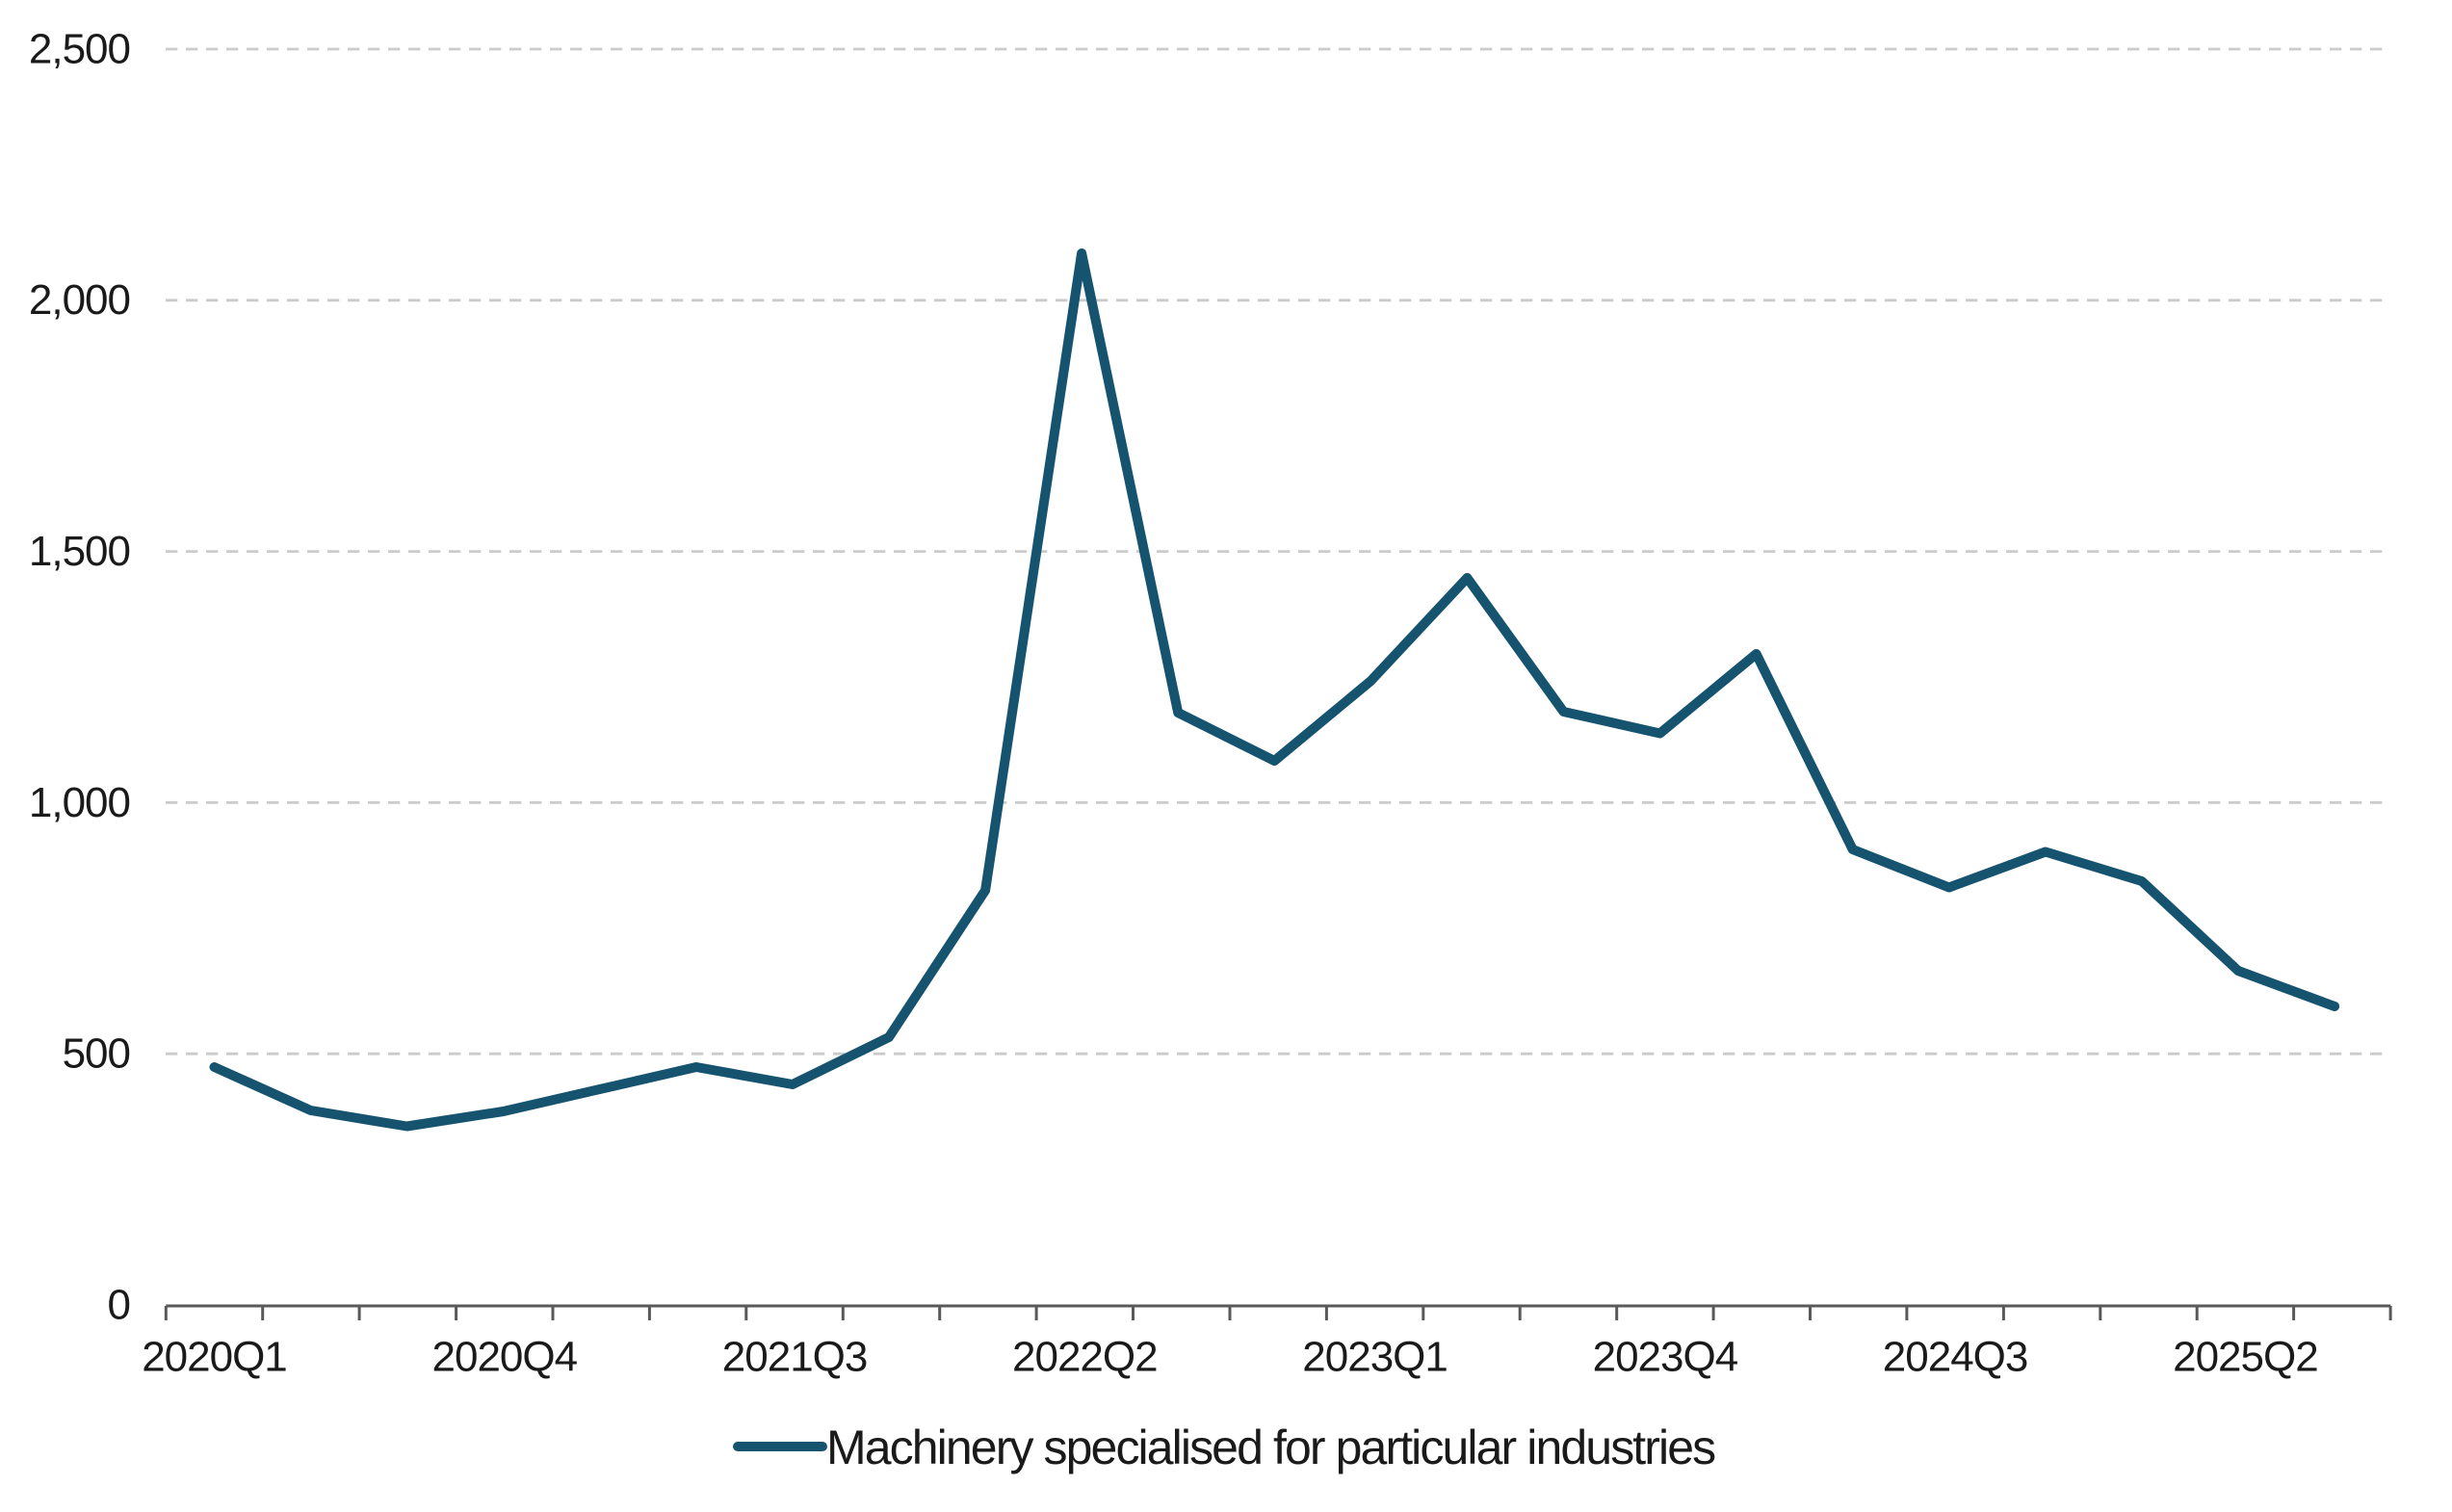 This screenshot has height=1512, width=2452. I want to click on svg-text: 2023Q4, so click(1665, 1357).